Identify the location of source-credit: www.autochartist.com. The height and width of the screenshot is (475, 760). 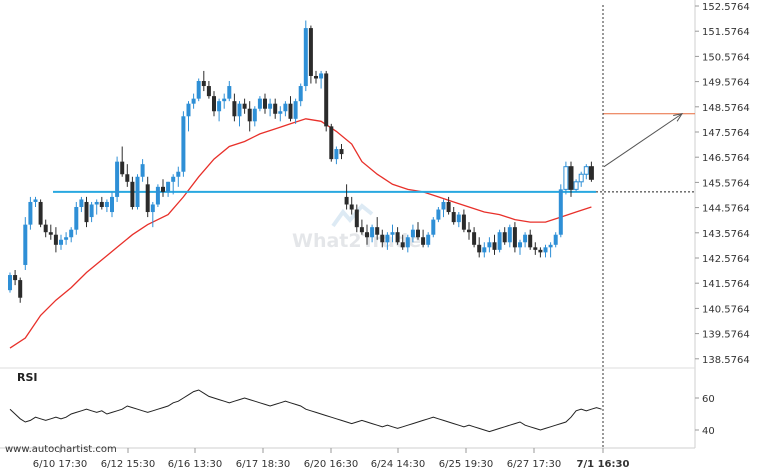
(61, 449).